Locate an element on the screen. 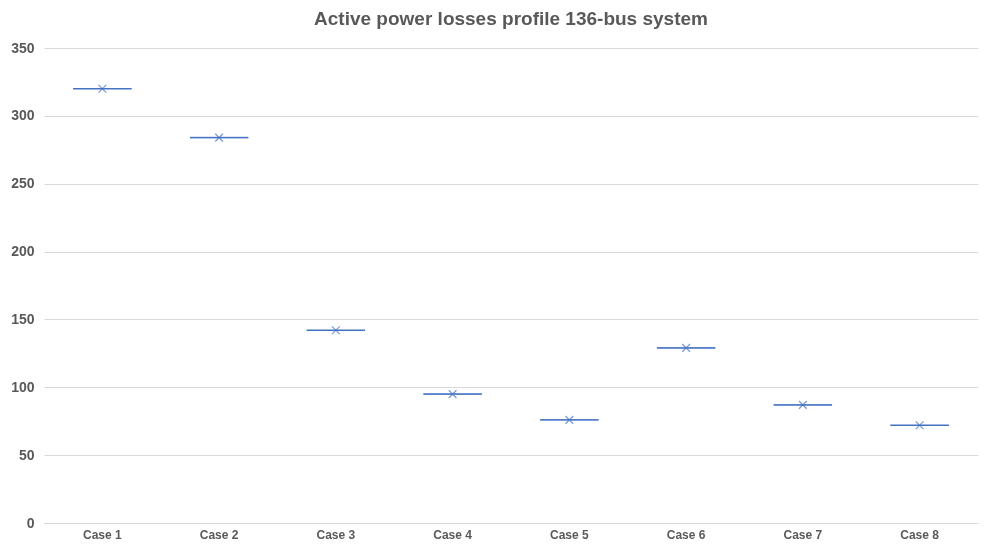 This screenshot has height=550, width=1008. y-tick-label: 0 is located at coordinates (30, 522).